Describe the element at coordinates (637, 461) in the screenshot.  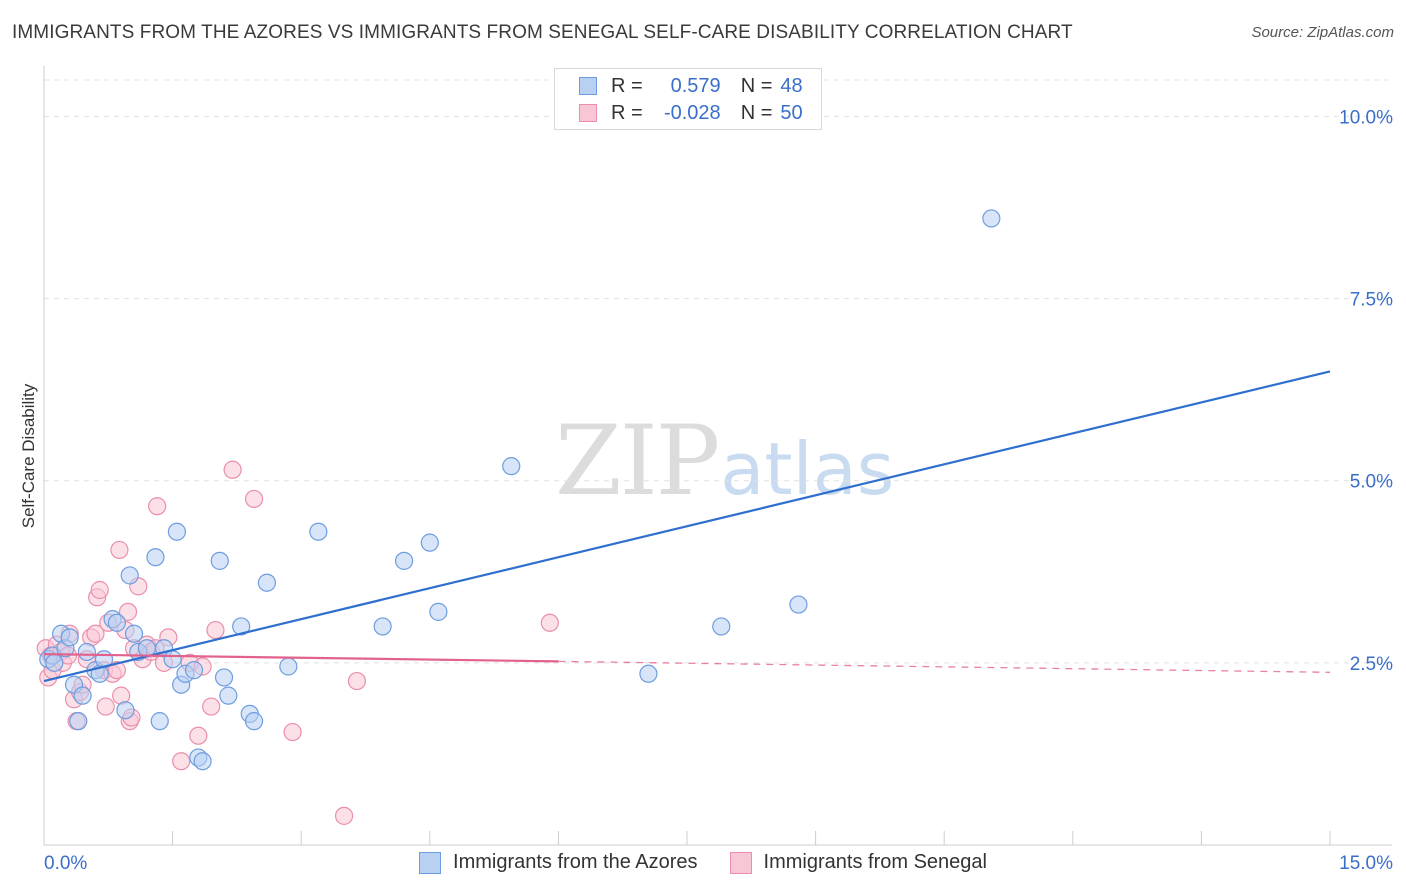
I see `watermark-zip: ZIP` at that location.